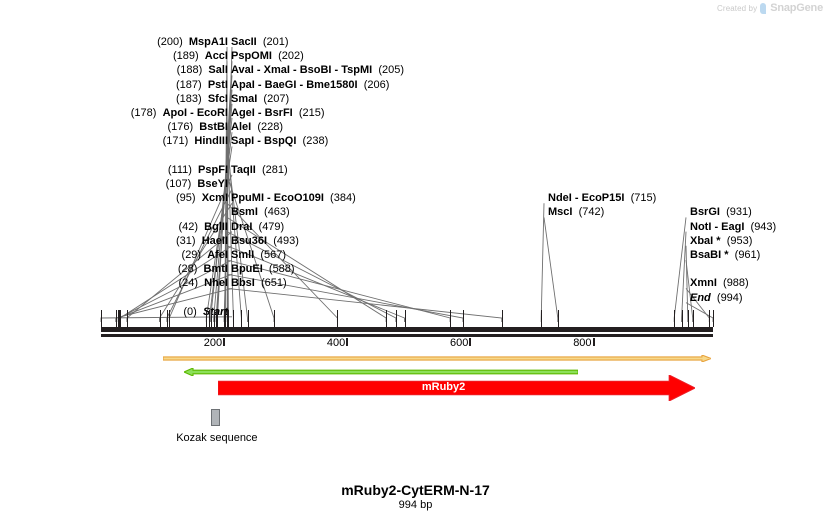 The width and height of the screenshot is (831, 521). Describe the element at coordinates (200, 56) in the screenshot. I see `restriction-site-label: (189) AccI` at that location.